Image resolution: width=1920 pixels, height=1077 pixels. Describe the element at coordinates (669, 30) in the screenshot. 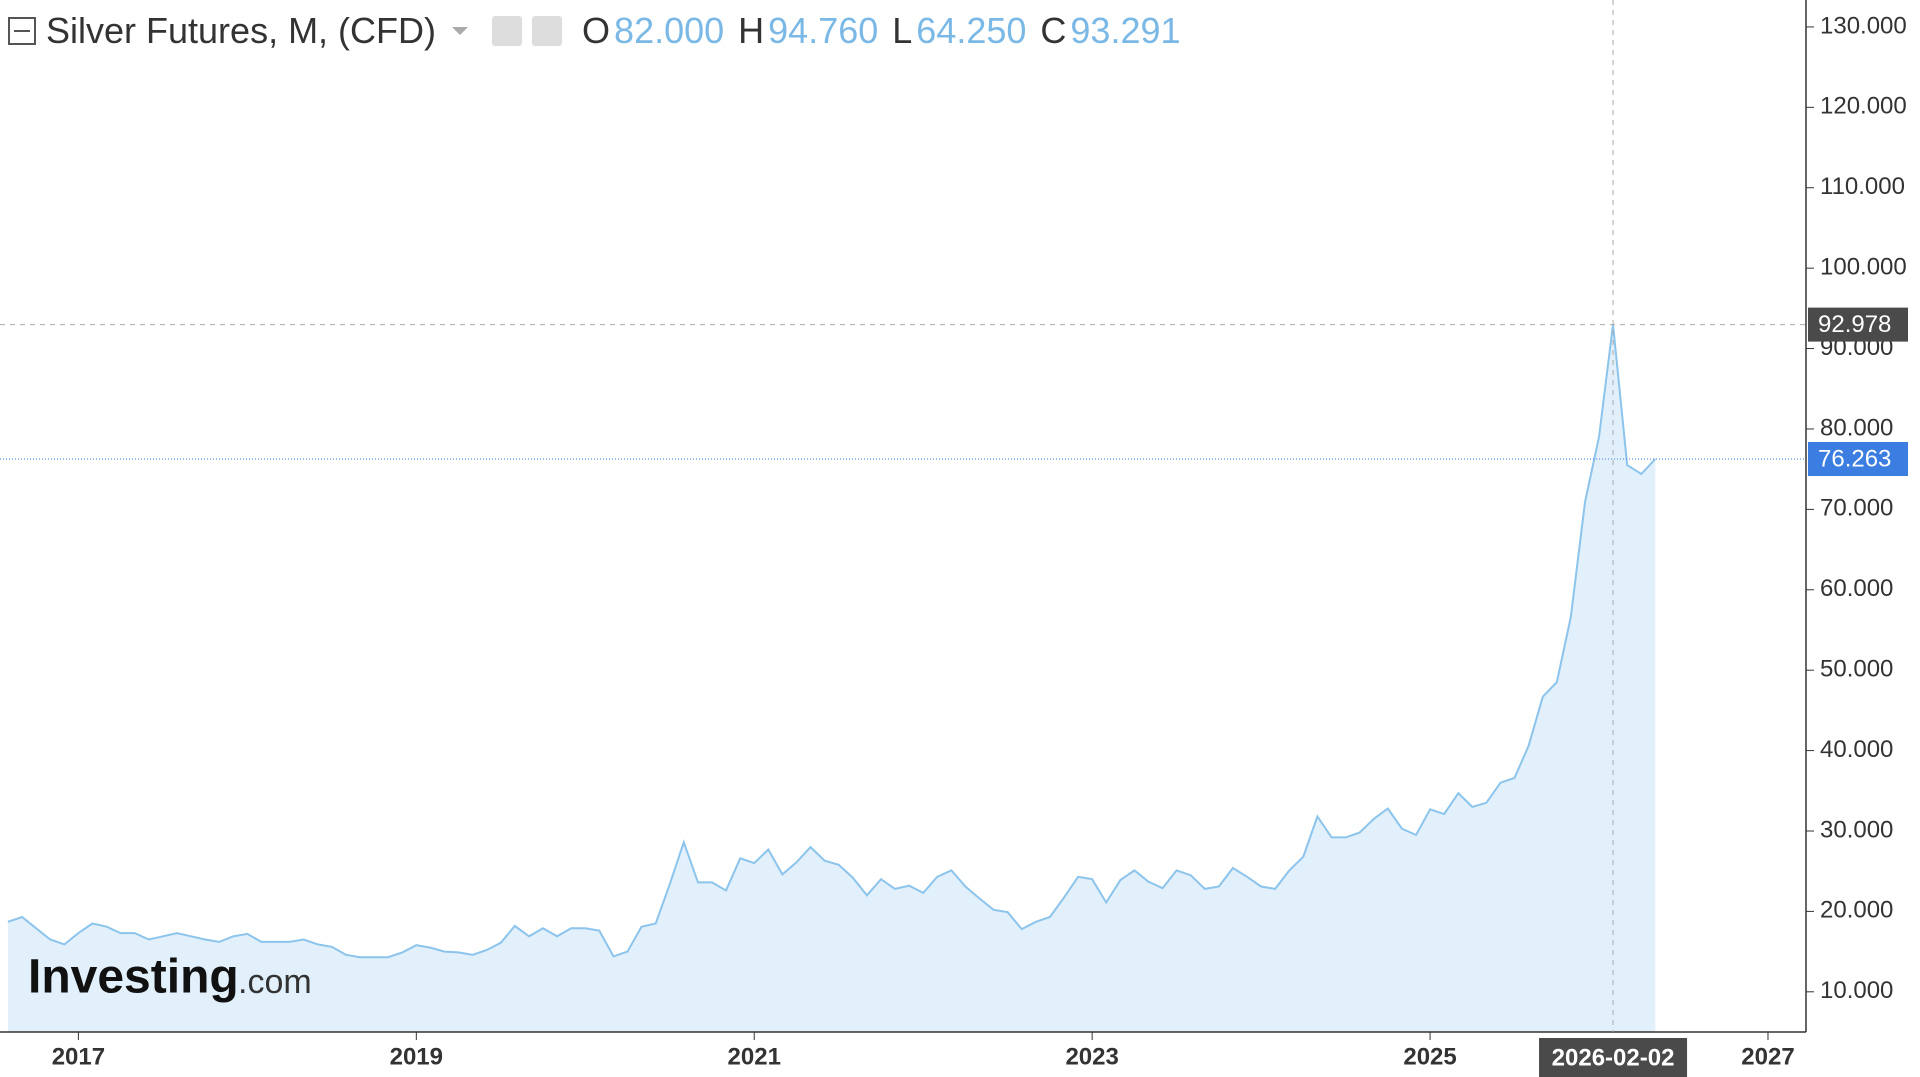

I see `ohlc-value: 82.000` at that location.